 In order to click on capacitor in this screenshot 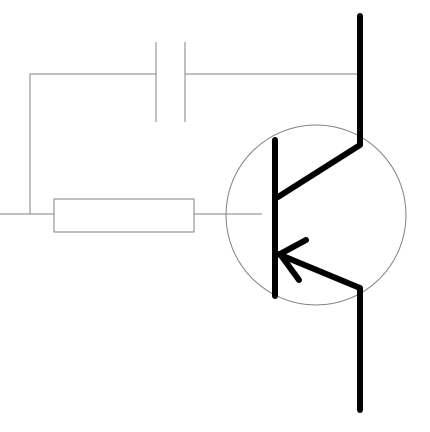, I will do `click(170, 82)`.